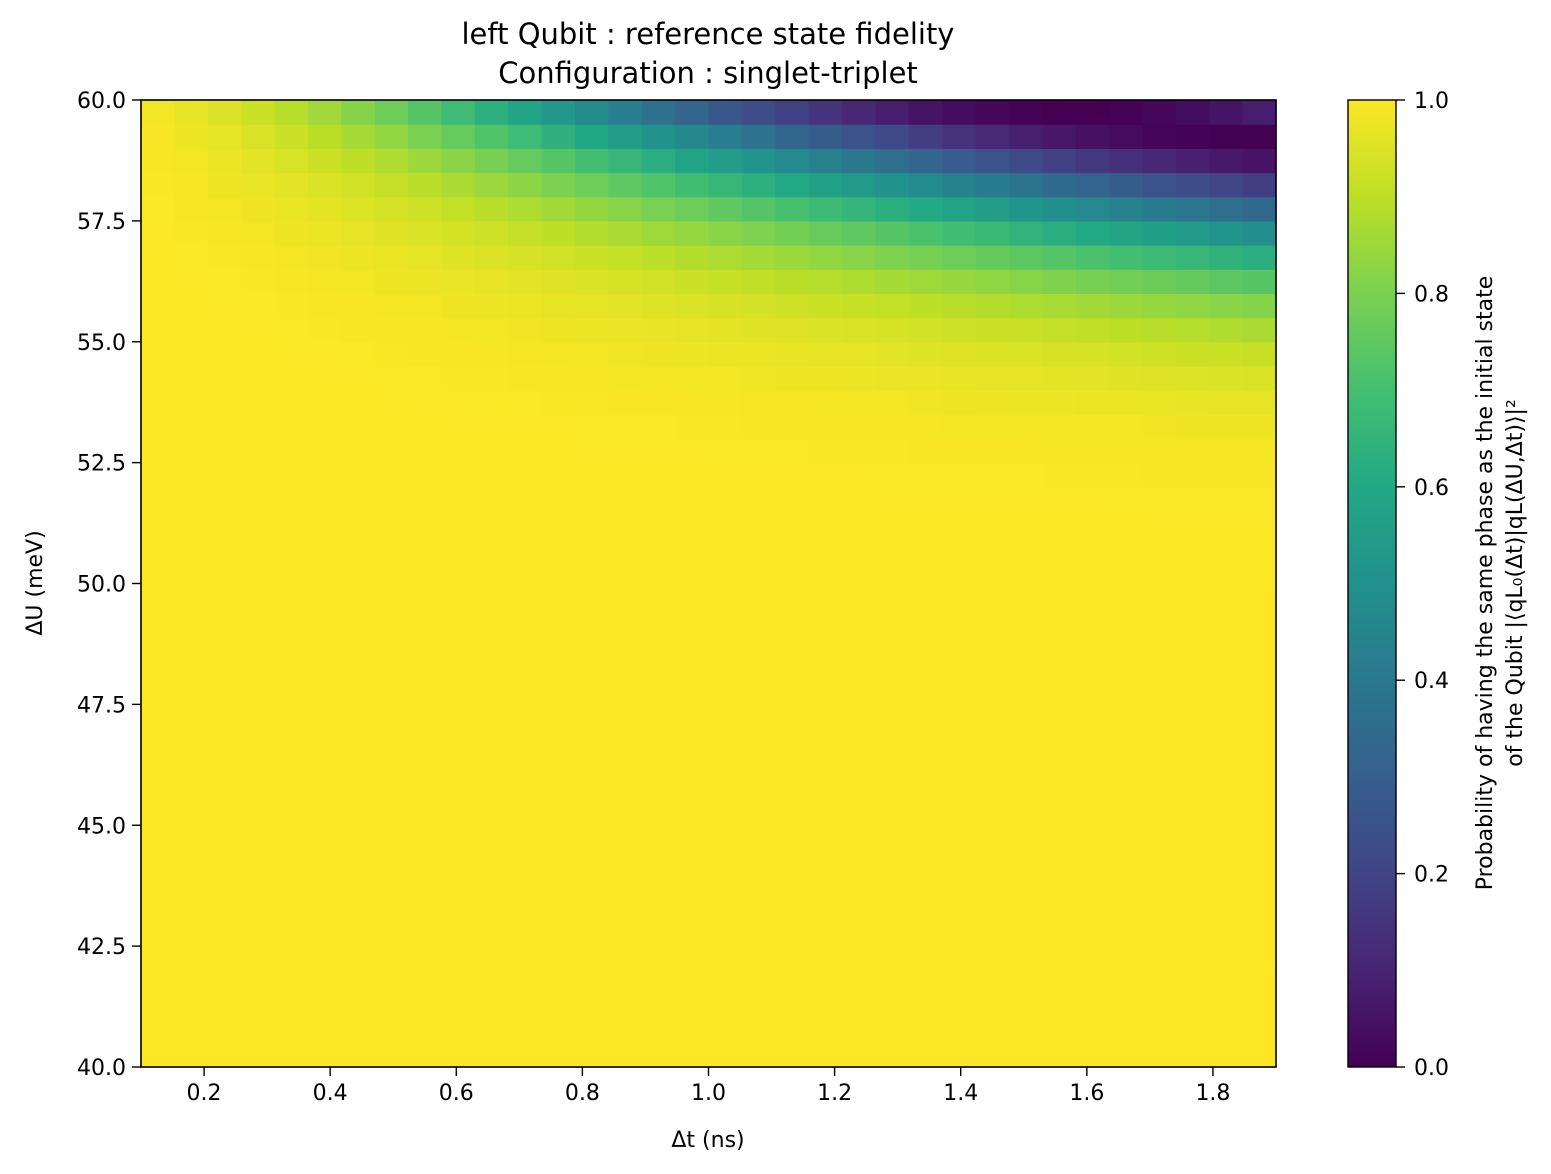 Image resolution: width=1551 pixels, height=1174 pixels. What do you see at coordinates (330, 1093) in the screenshot?
I see `x-tick-label: 0.4` at bounding box center [330, 1093].